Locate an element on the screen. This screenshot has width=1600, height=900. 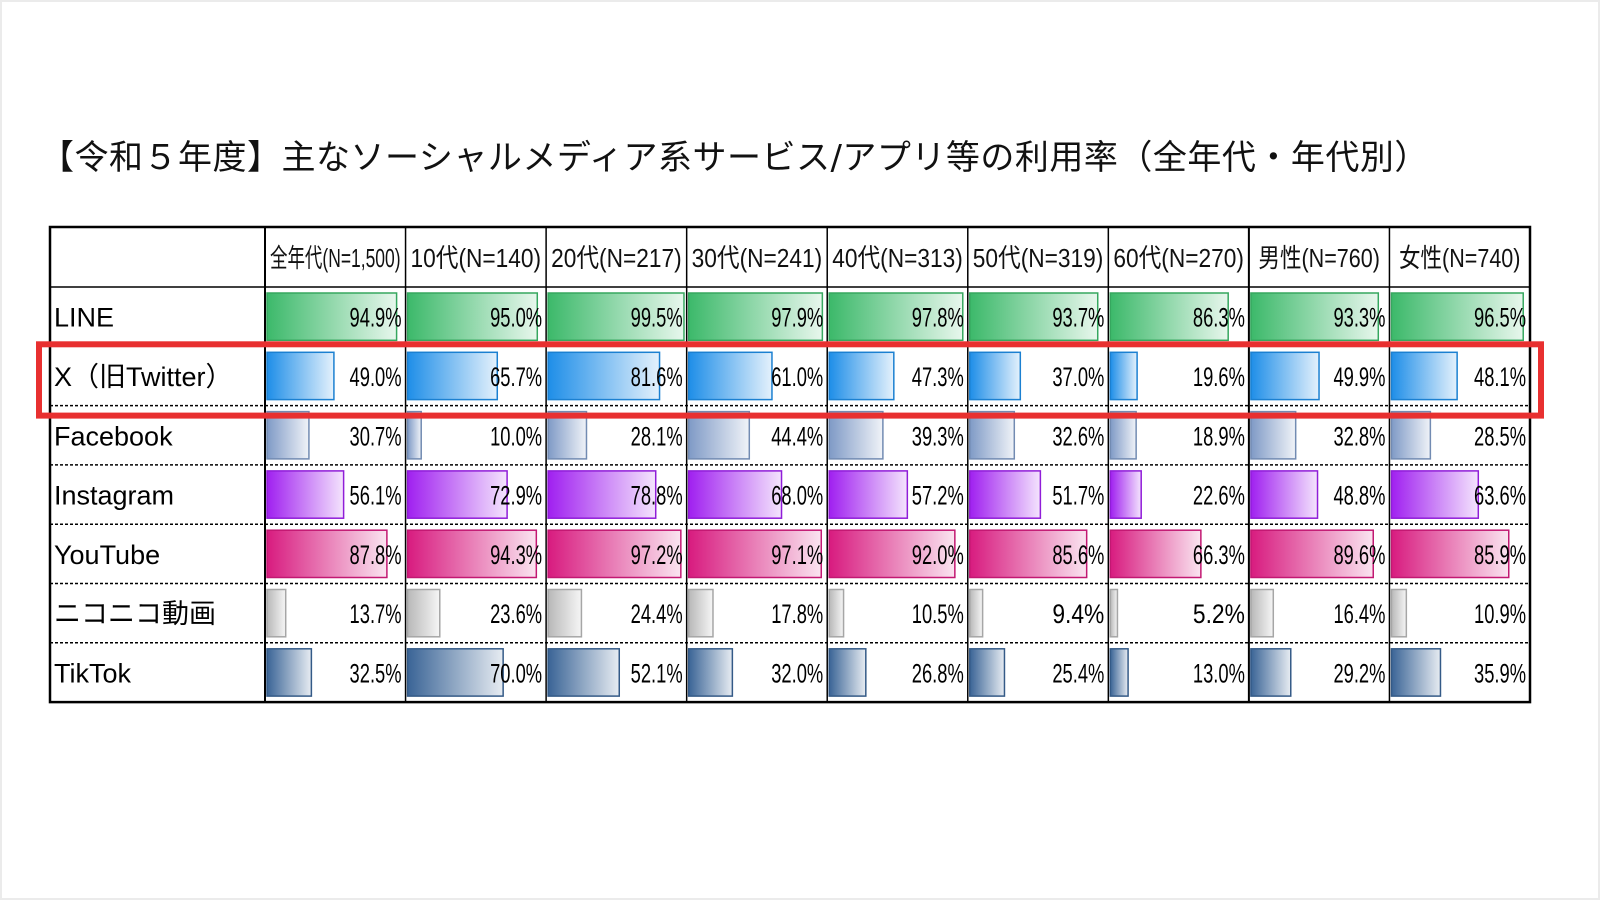
value-label: 30.7% is located at coordinates (376, 436).